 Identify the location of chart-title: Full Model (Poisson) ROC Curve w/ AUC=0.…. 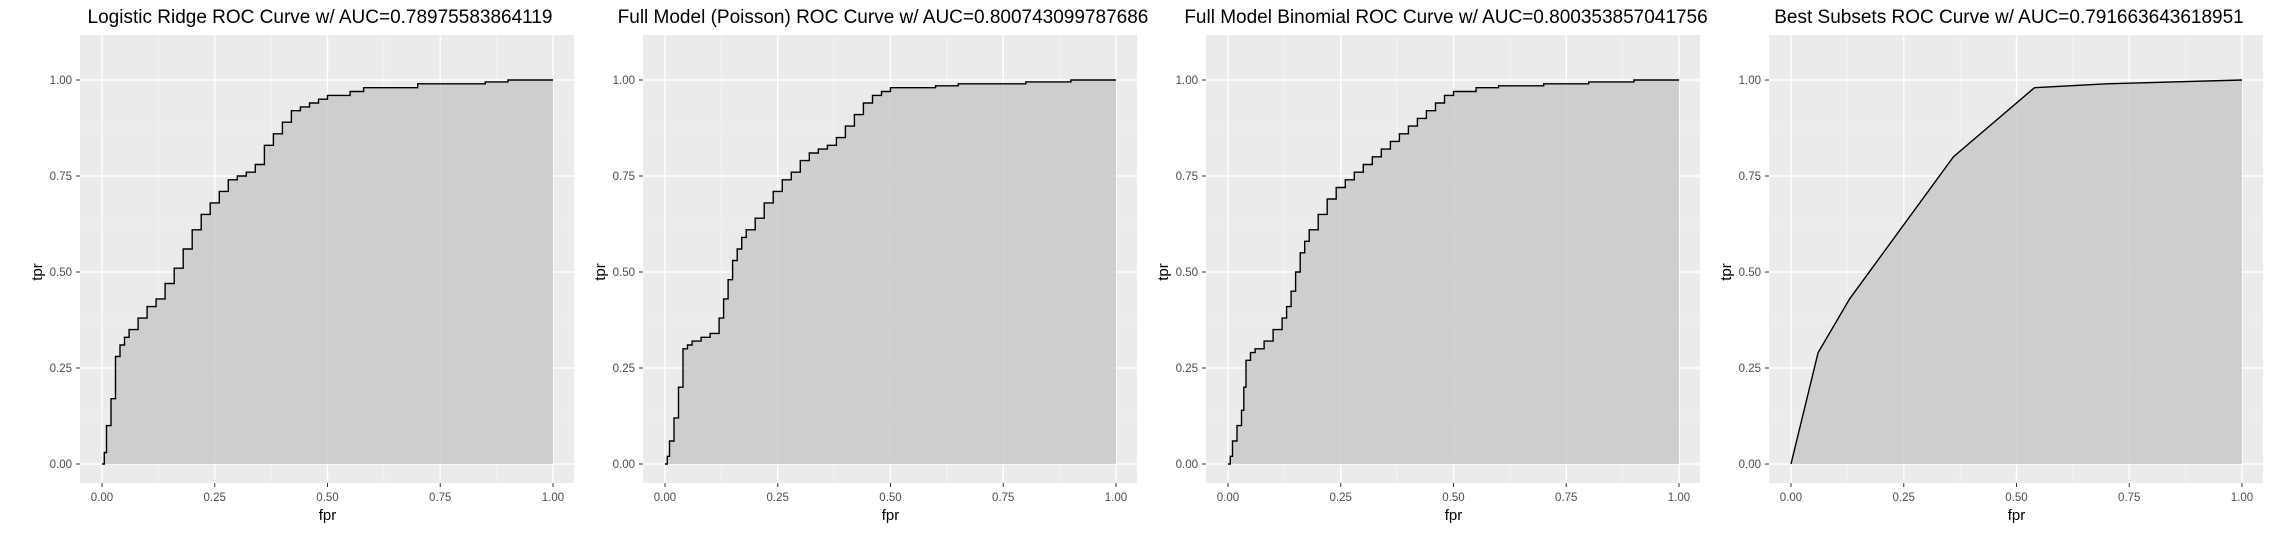
(883, 17).